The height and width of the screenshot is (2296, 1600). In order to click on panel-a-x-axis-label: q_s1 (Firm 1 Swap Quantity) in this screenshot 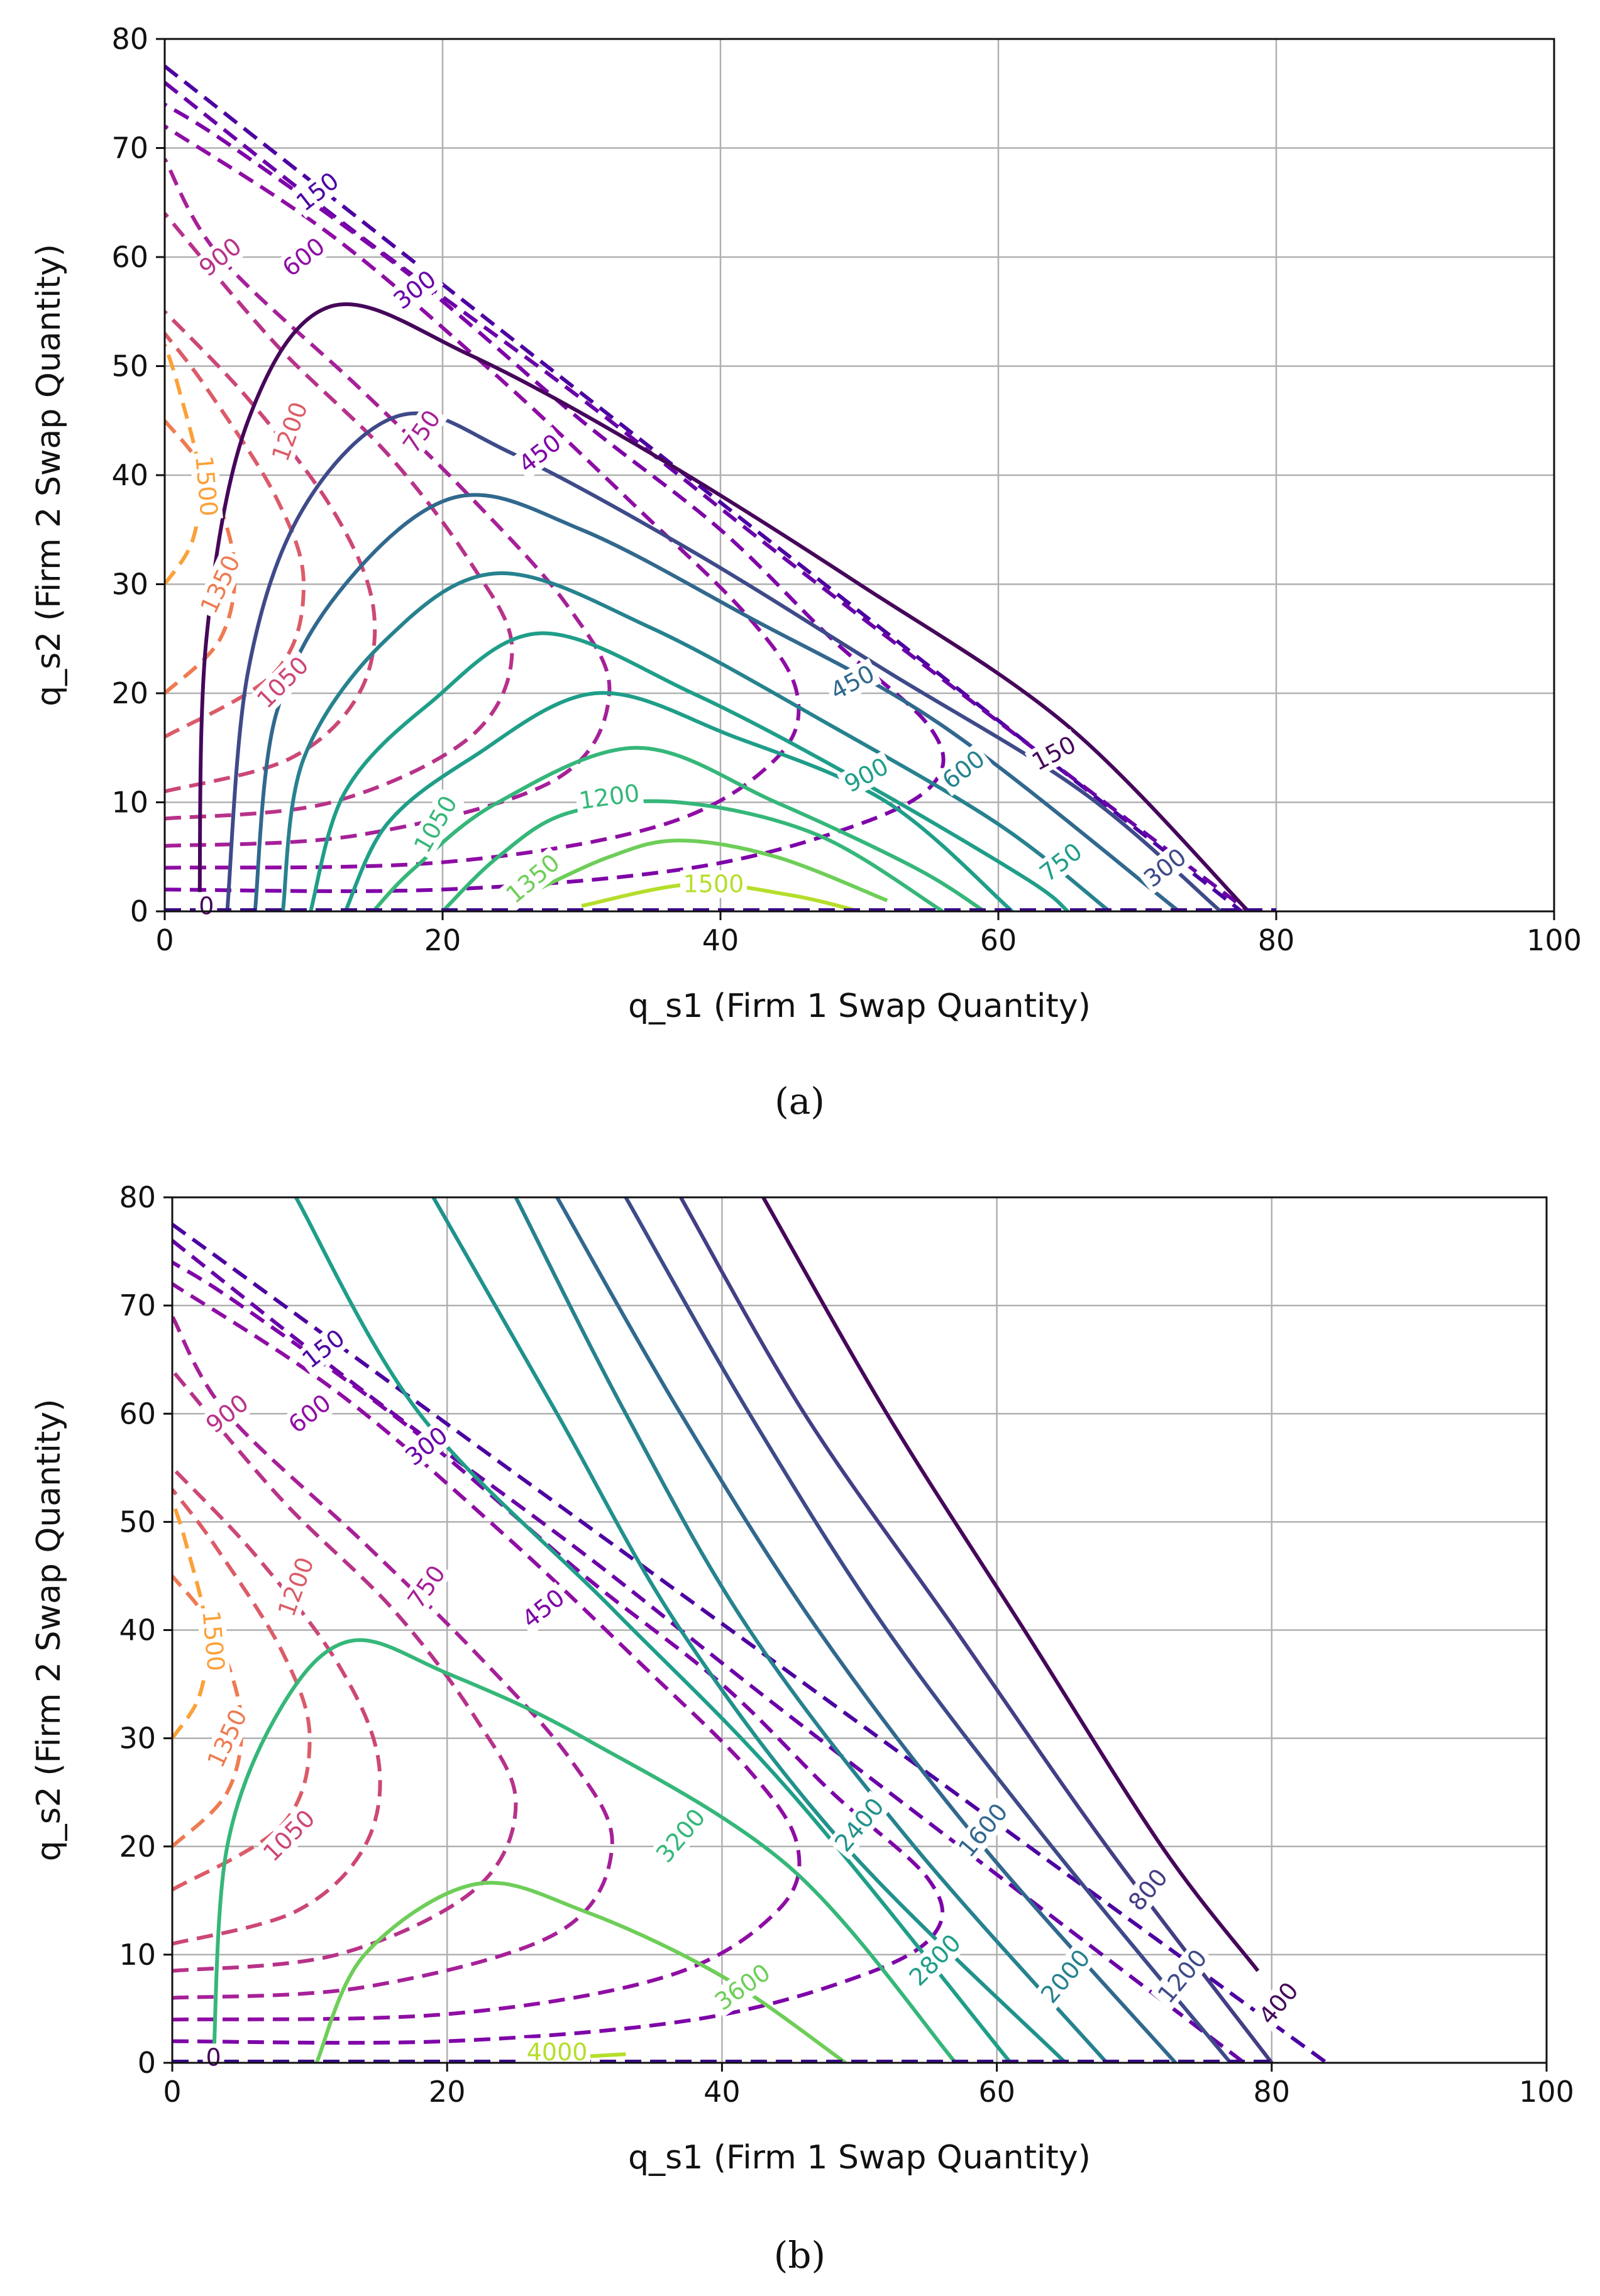, I will do `click(859, 1006)`.